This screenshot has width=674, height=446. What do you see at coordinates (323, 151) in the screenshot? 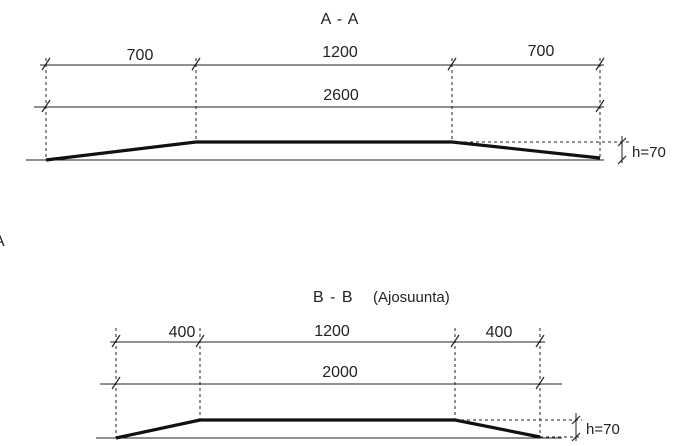
I see `aa-bump-profile` at bounding box center [323, 151].